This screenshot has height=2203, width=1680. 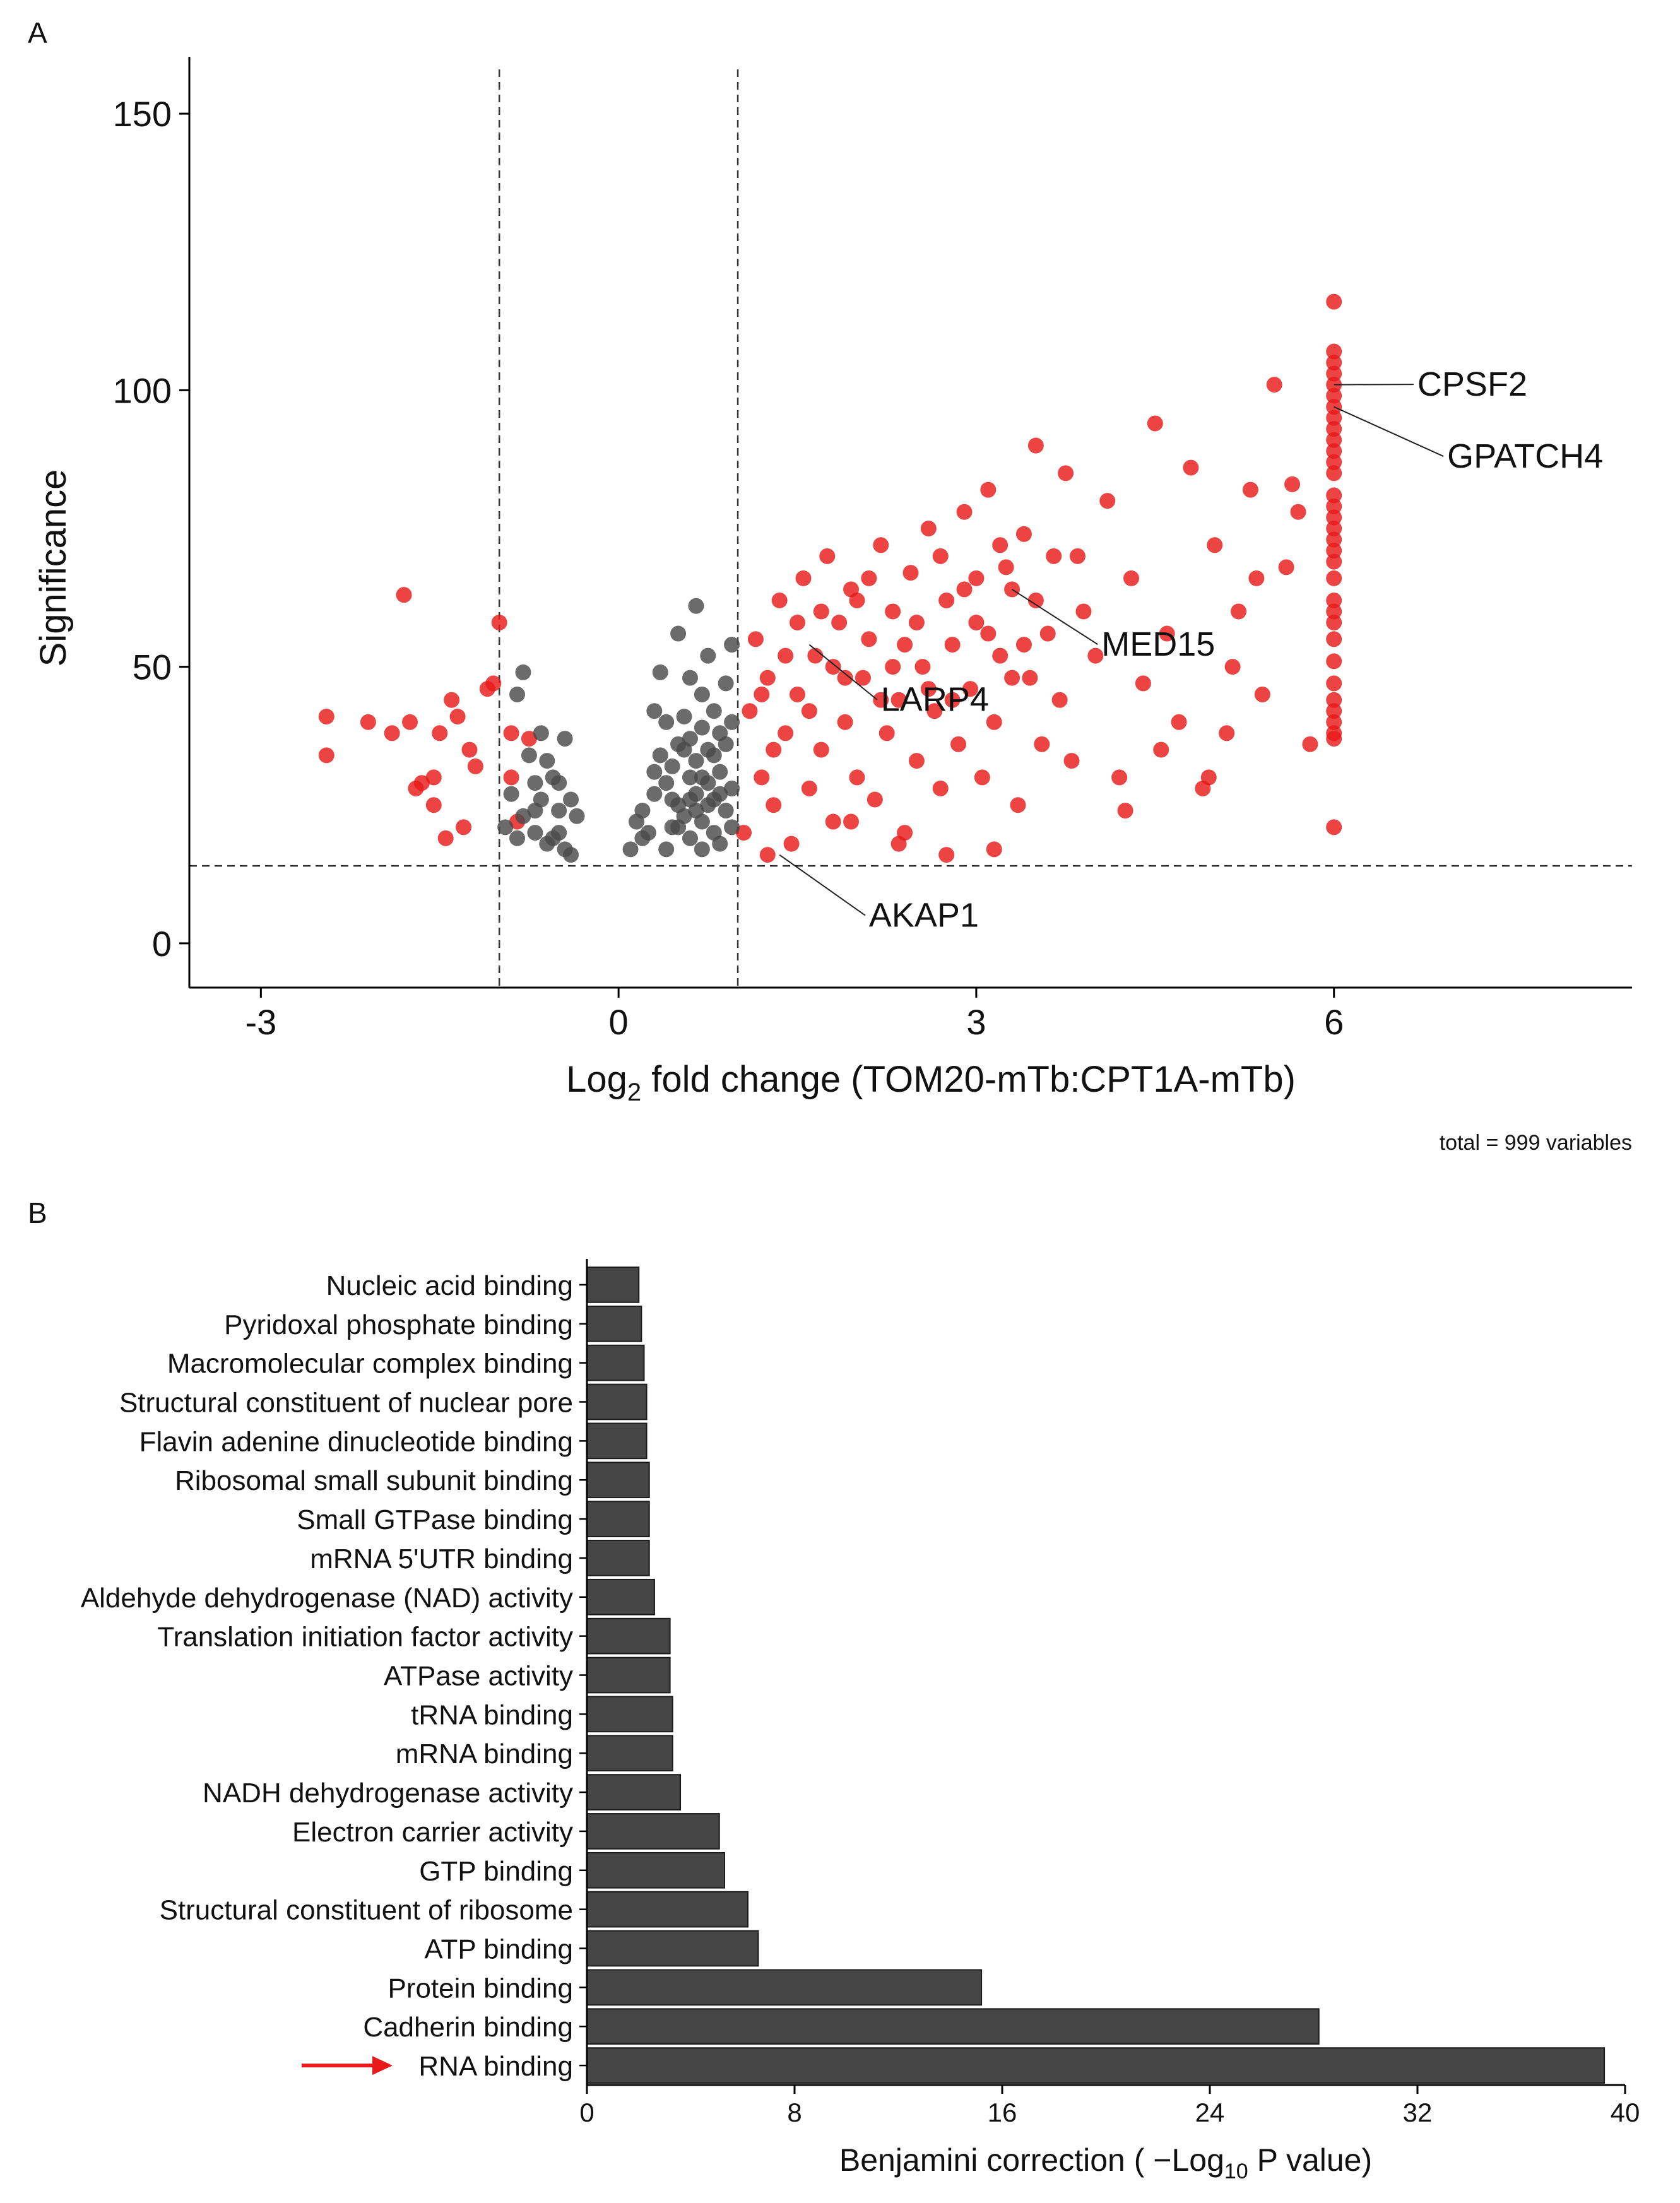 What do you see at coordinates (495, 2066) in the screenshot?
I see `category-label-20: RNA binding` at bounding box center [495, 2066].